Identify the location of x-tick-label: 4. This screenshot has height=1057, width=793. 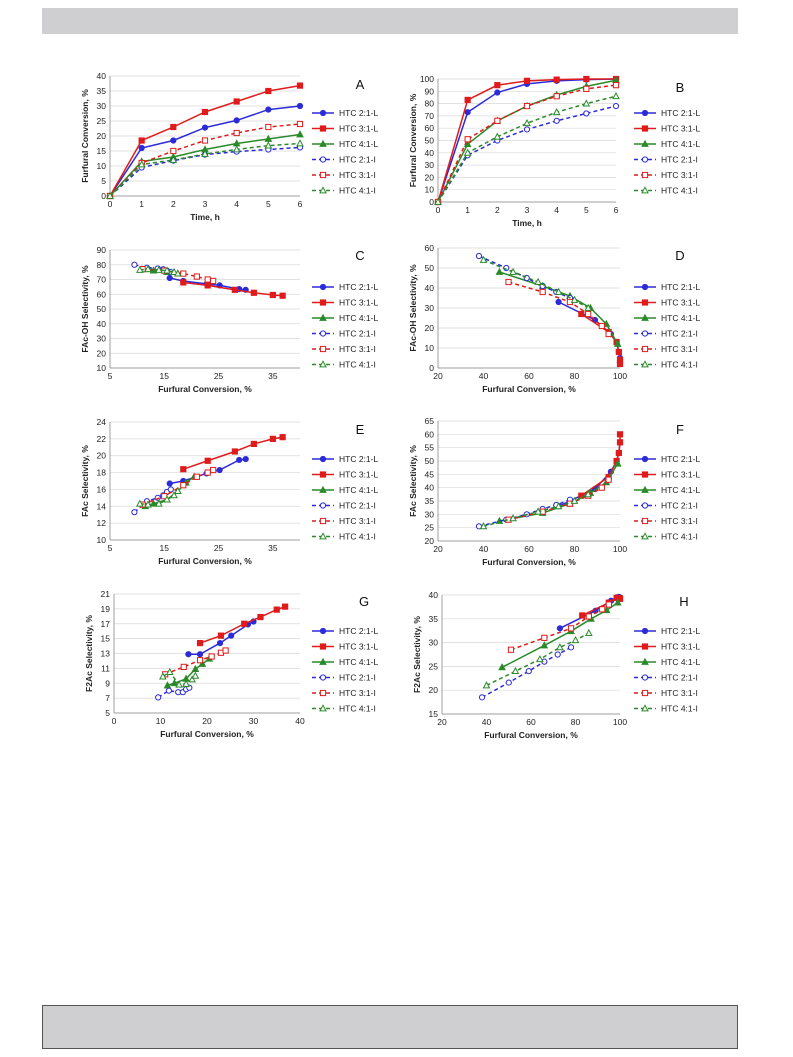
(236, 204).